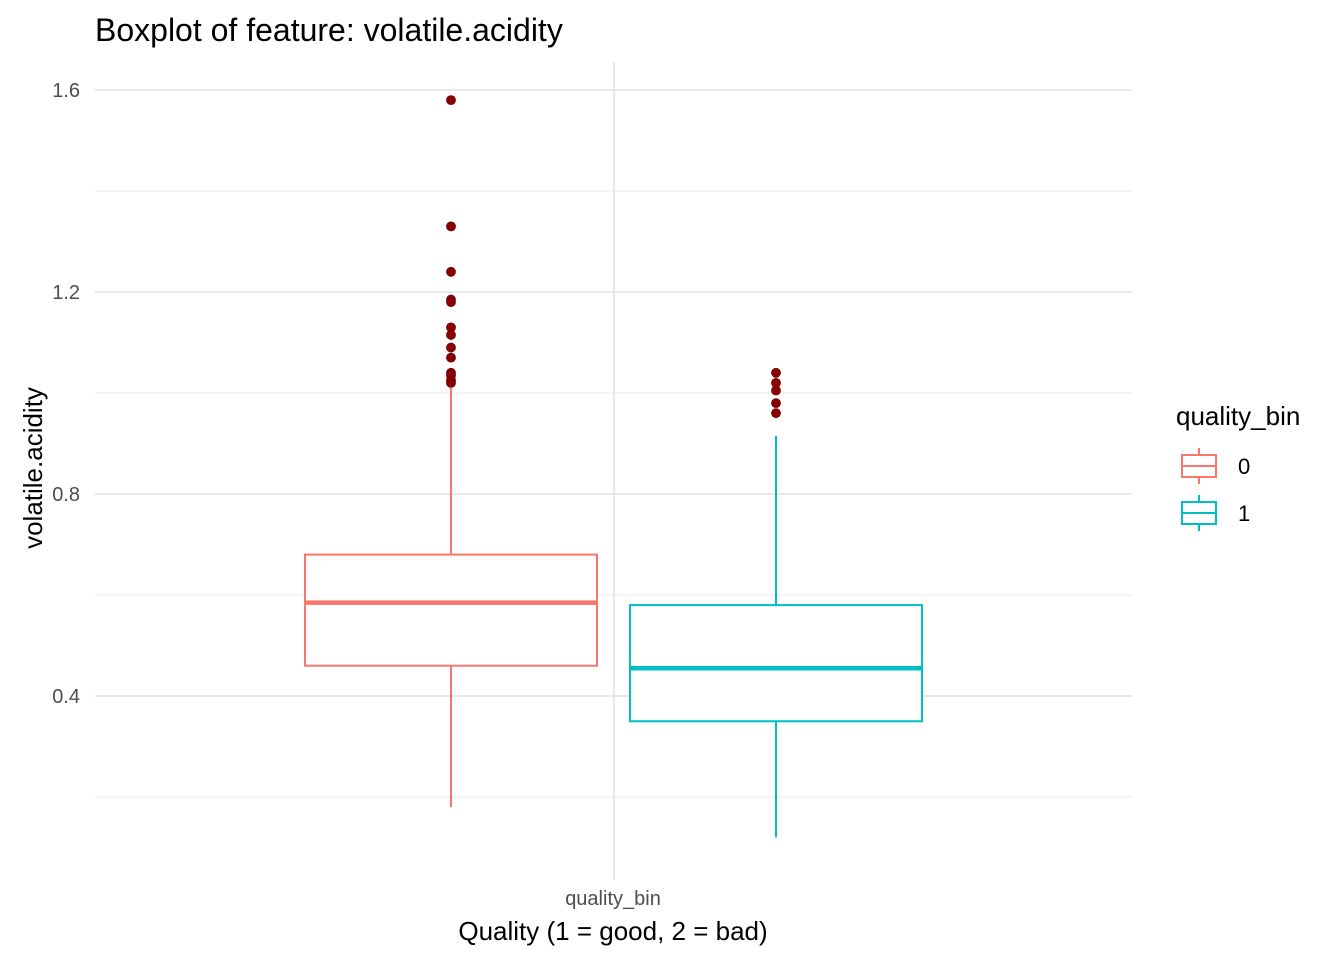 The width and height of the screenshot is (1344, 960). What do you see at coordinates (1215, 466) in the screenshot?
I see `legend-key-0: 0` at bounding box center [1215, 466].